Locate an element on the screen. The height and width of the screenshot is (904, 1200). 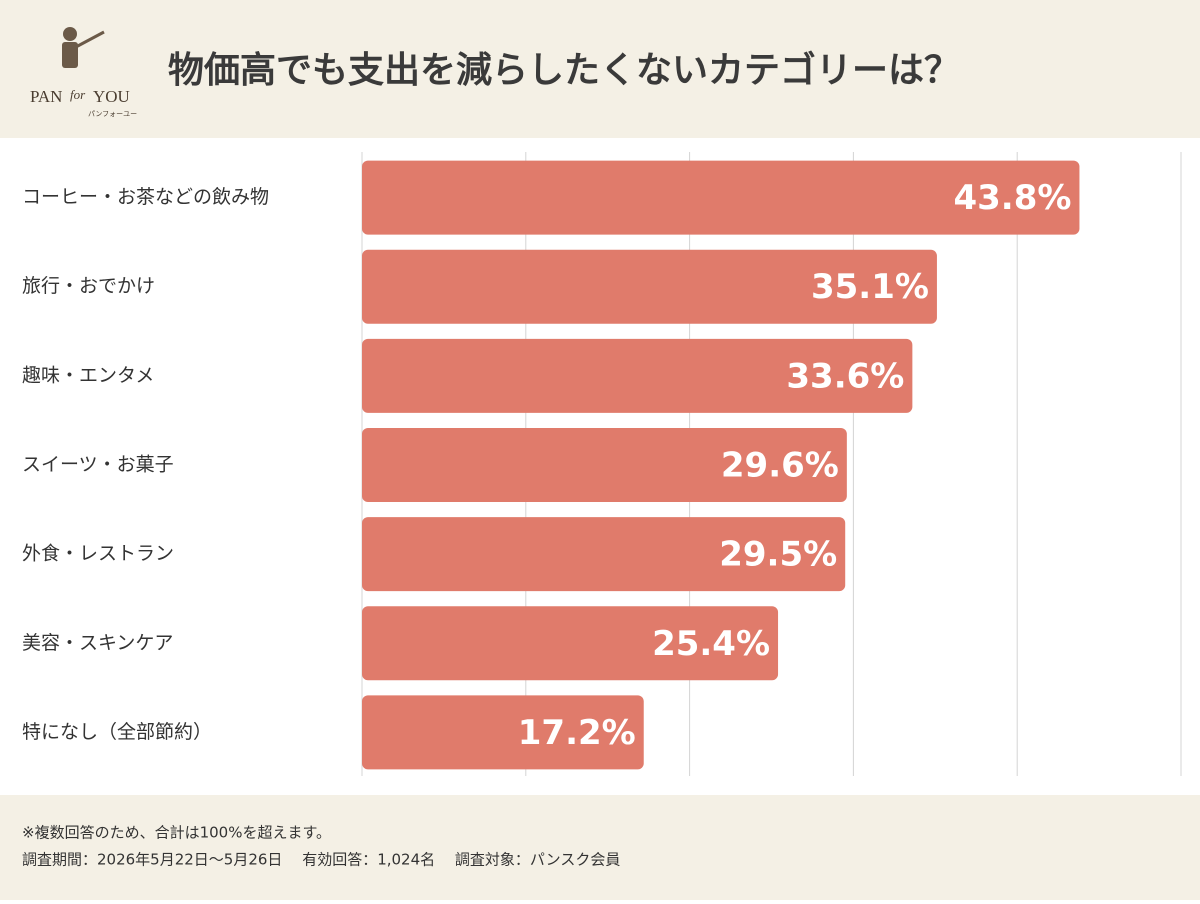
logo-figure is located at coordinates (83, 47).